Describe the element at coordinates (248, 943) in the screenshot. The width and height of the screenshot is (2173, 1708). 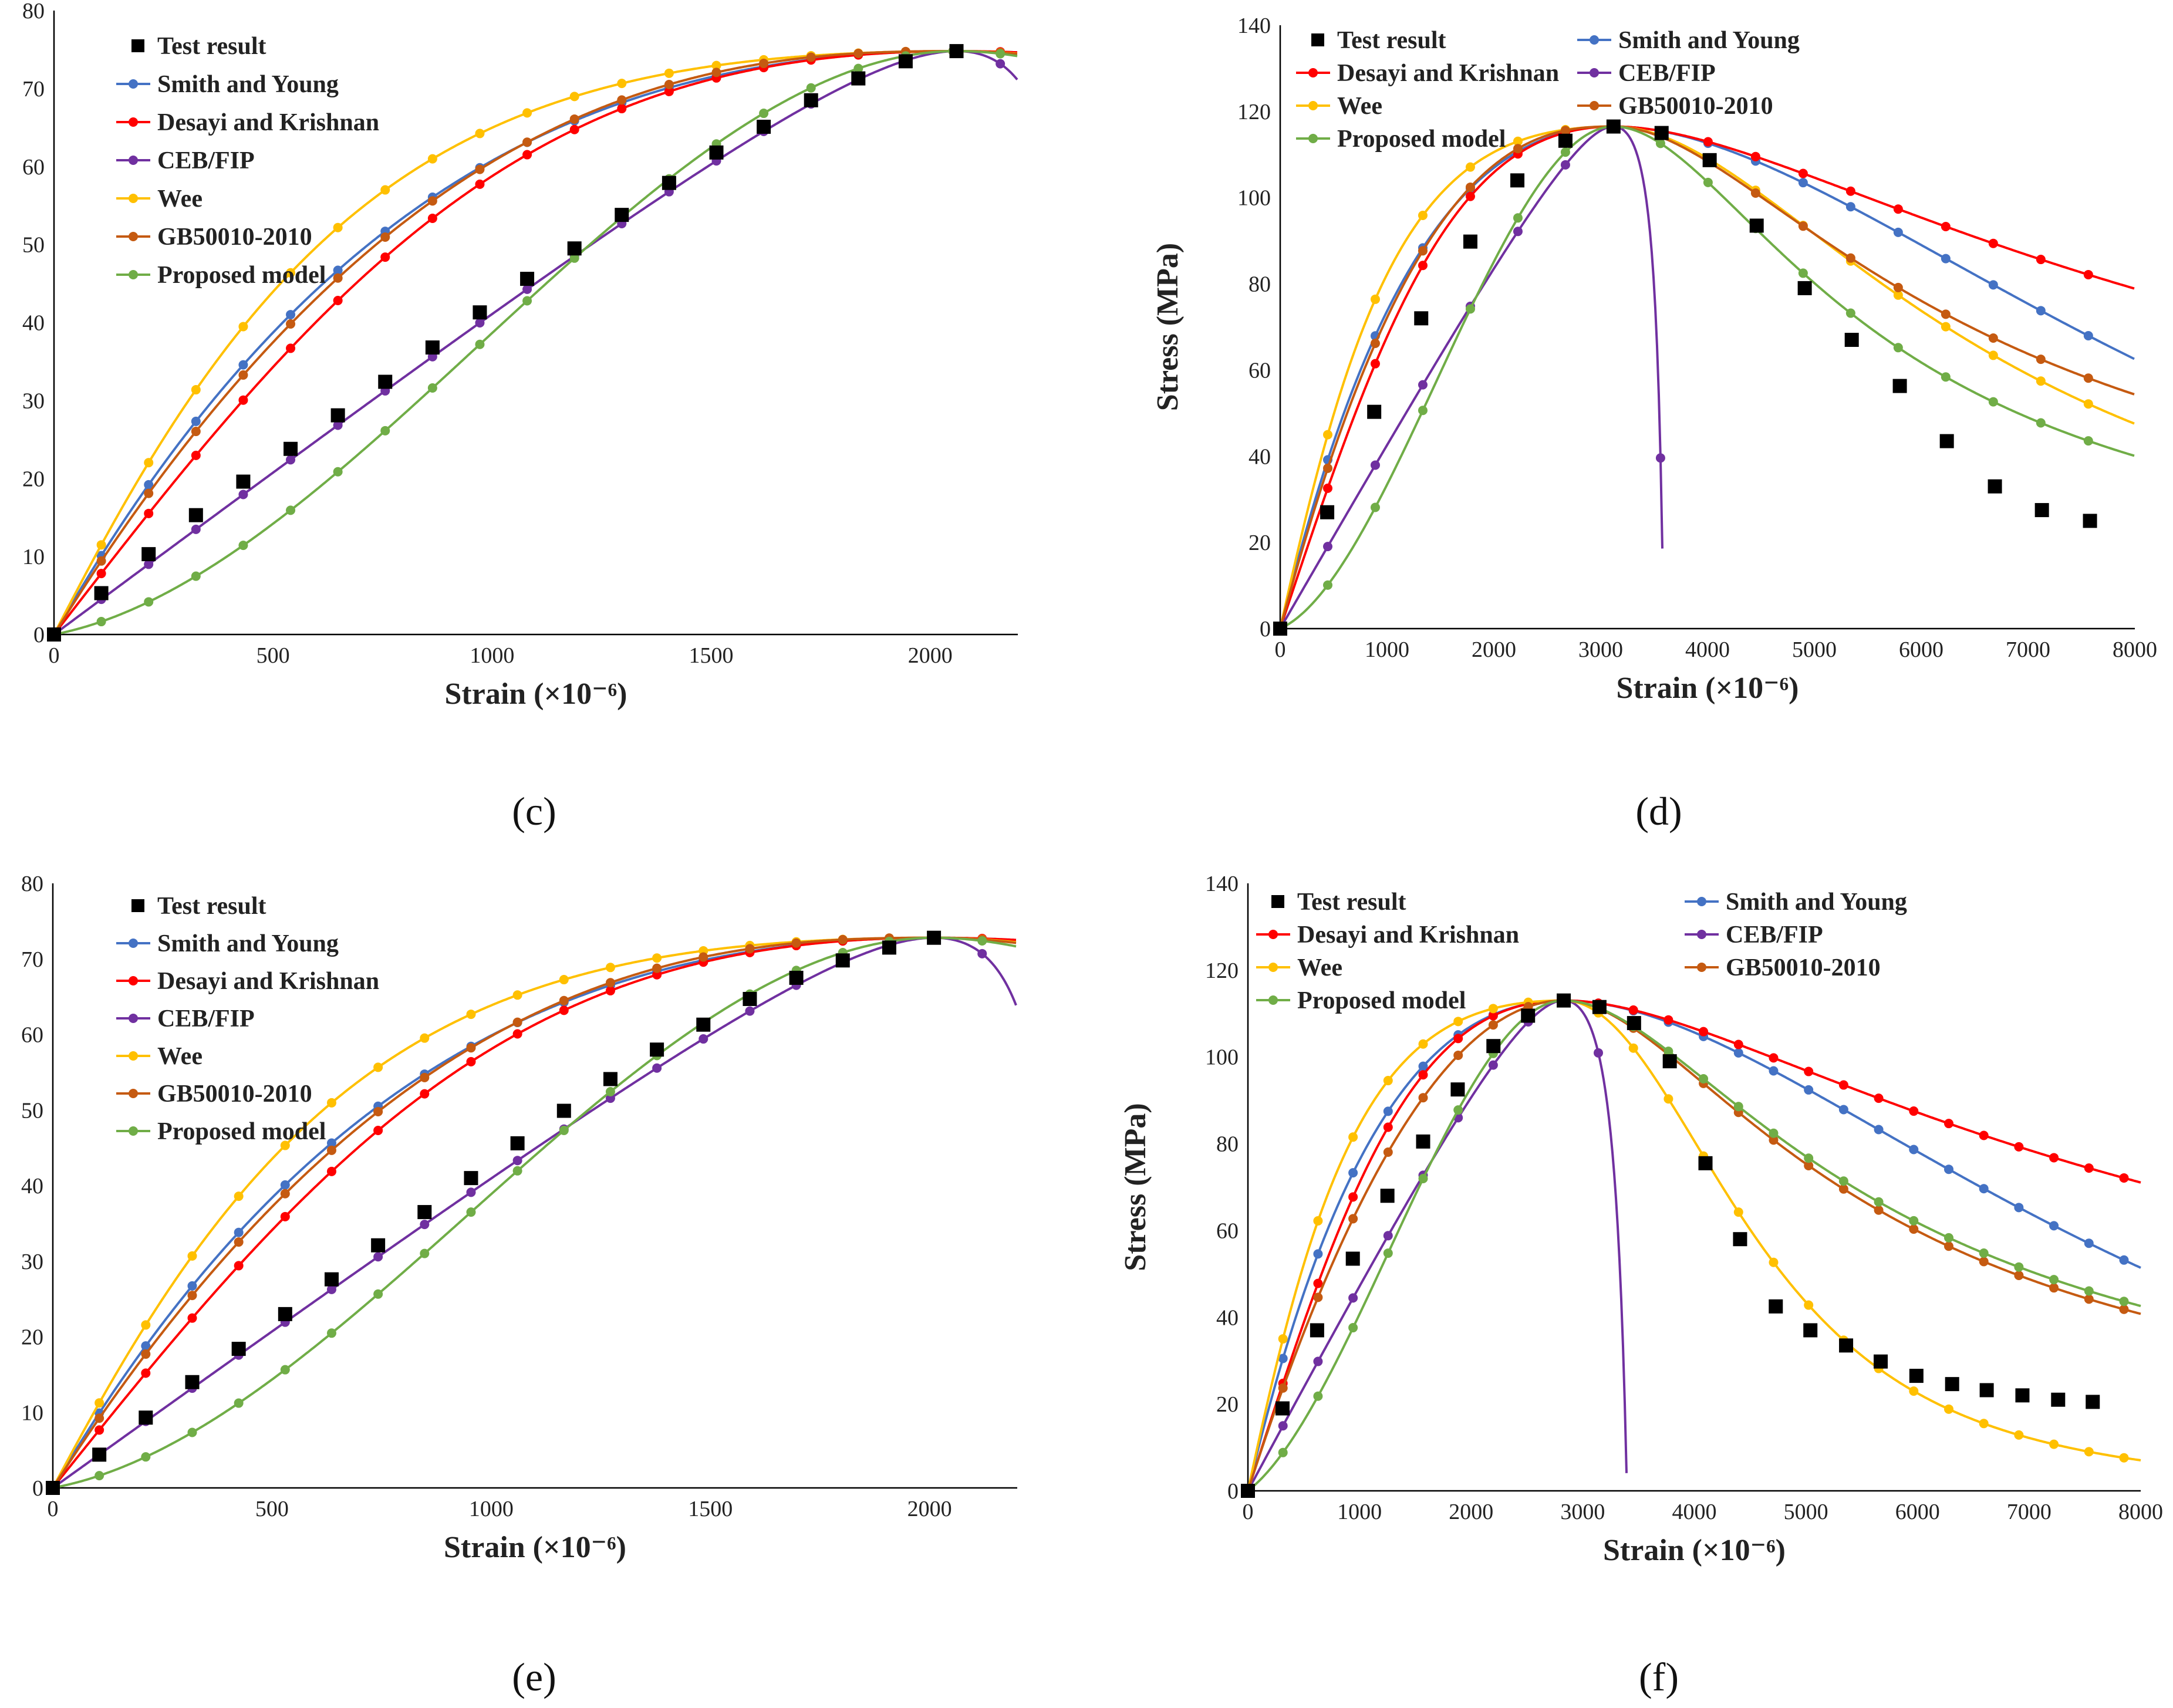
I see `legend-label: Smith and Young` at that location.